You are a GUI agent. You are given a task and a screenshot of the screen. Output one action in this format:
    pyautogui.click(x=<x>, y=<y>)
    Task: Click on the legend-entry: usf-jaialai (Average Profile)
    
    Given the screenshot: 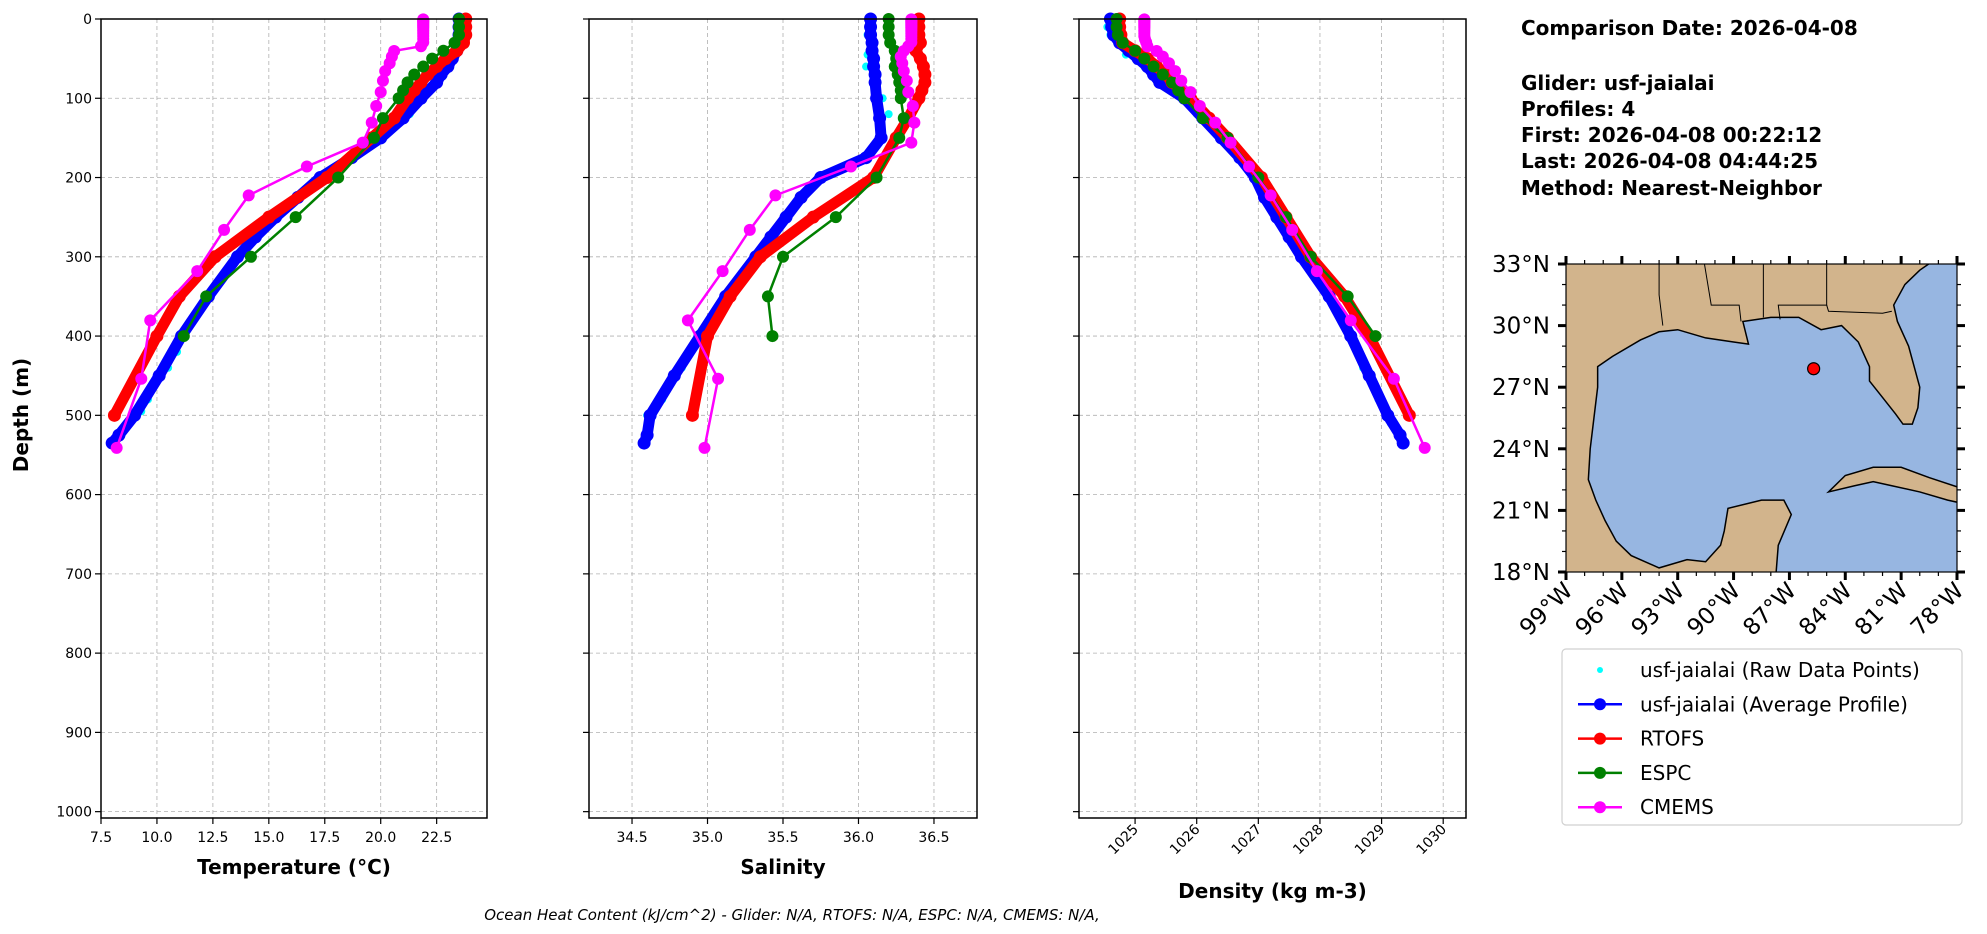 What is the action you would take?
    pyautogui.click(x=1743, y=704)
    